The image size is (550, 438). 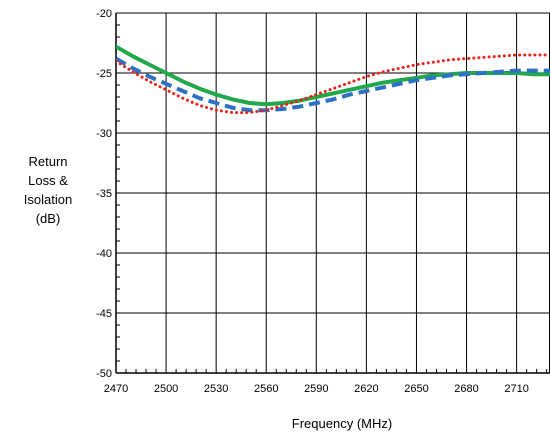 I want to click on x-tick-label: 2680, so click(x=466, y=389).